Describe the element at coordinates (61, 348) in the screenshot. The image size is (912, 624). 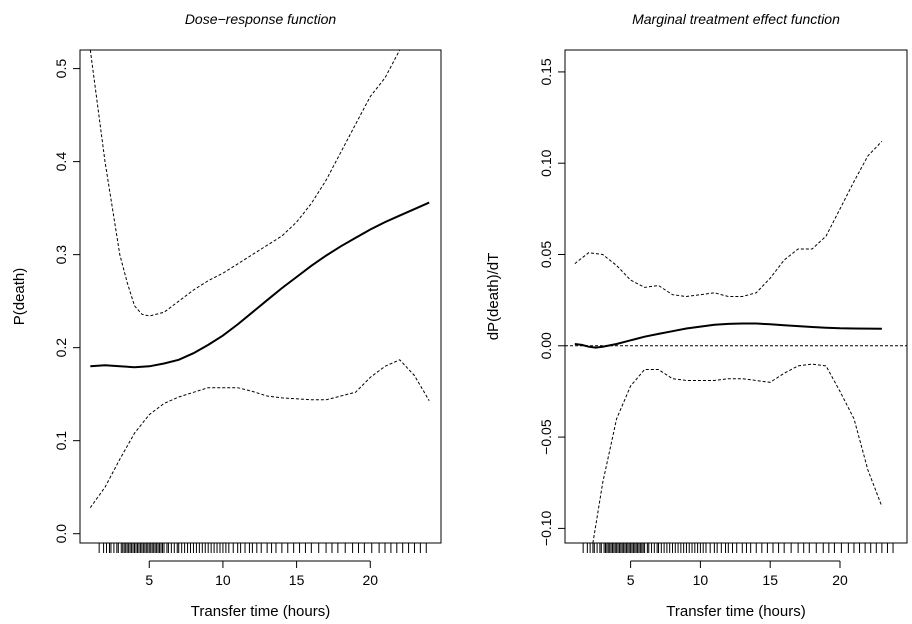
I see `y-tick-label: 0.2` at that location.